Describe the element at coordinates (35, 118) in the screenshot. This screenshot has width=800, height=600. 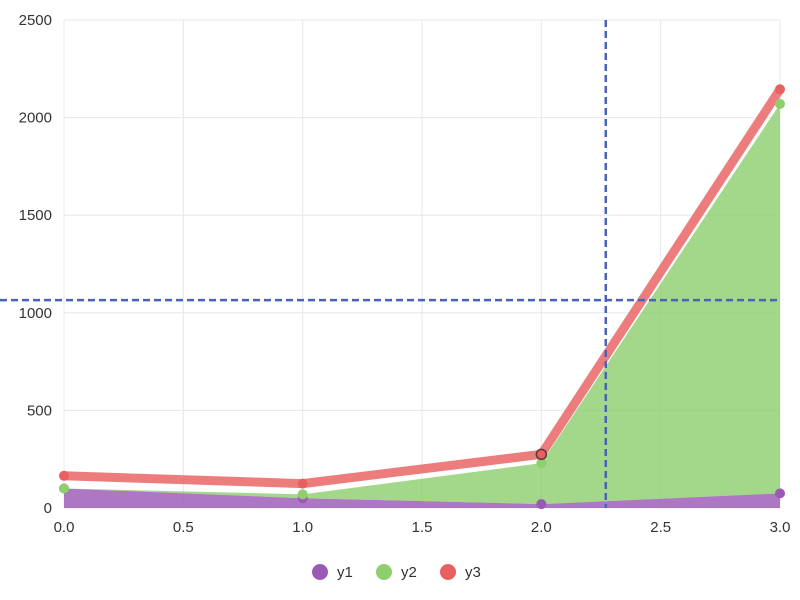
I see `y-tick-label: 2000` at that location.